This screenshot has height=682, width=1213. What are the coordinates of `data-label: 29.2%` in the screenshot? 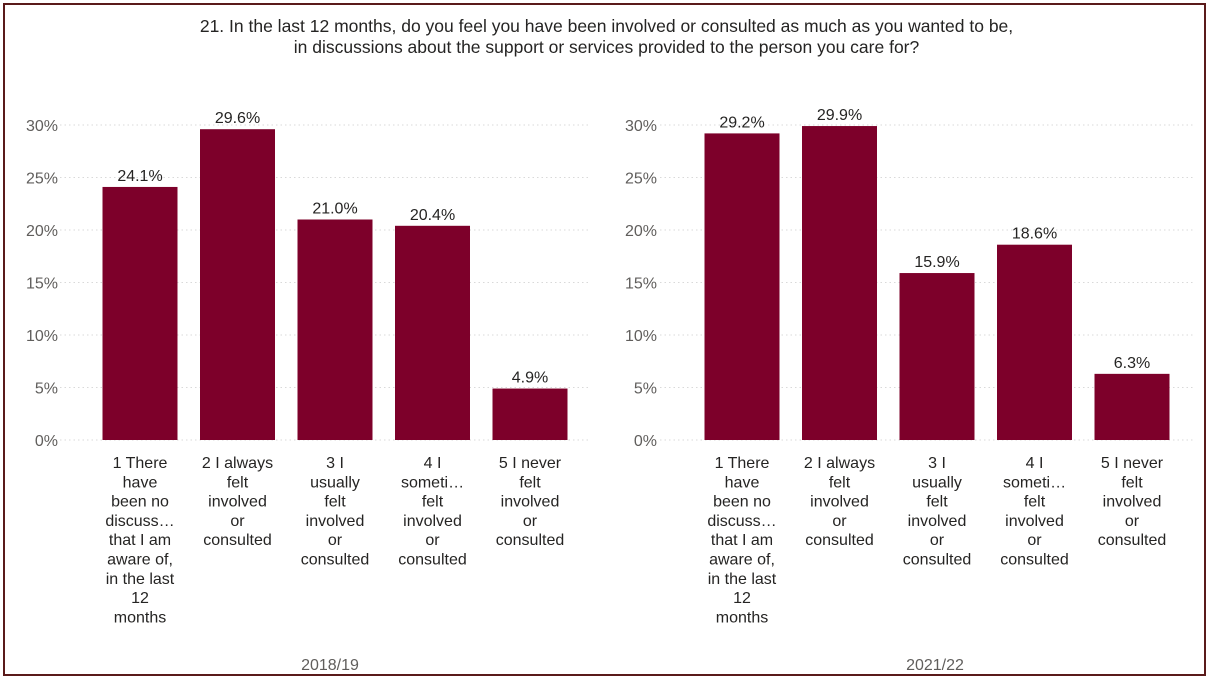 It's located at (741, 122).